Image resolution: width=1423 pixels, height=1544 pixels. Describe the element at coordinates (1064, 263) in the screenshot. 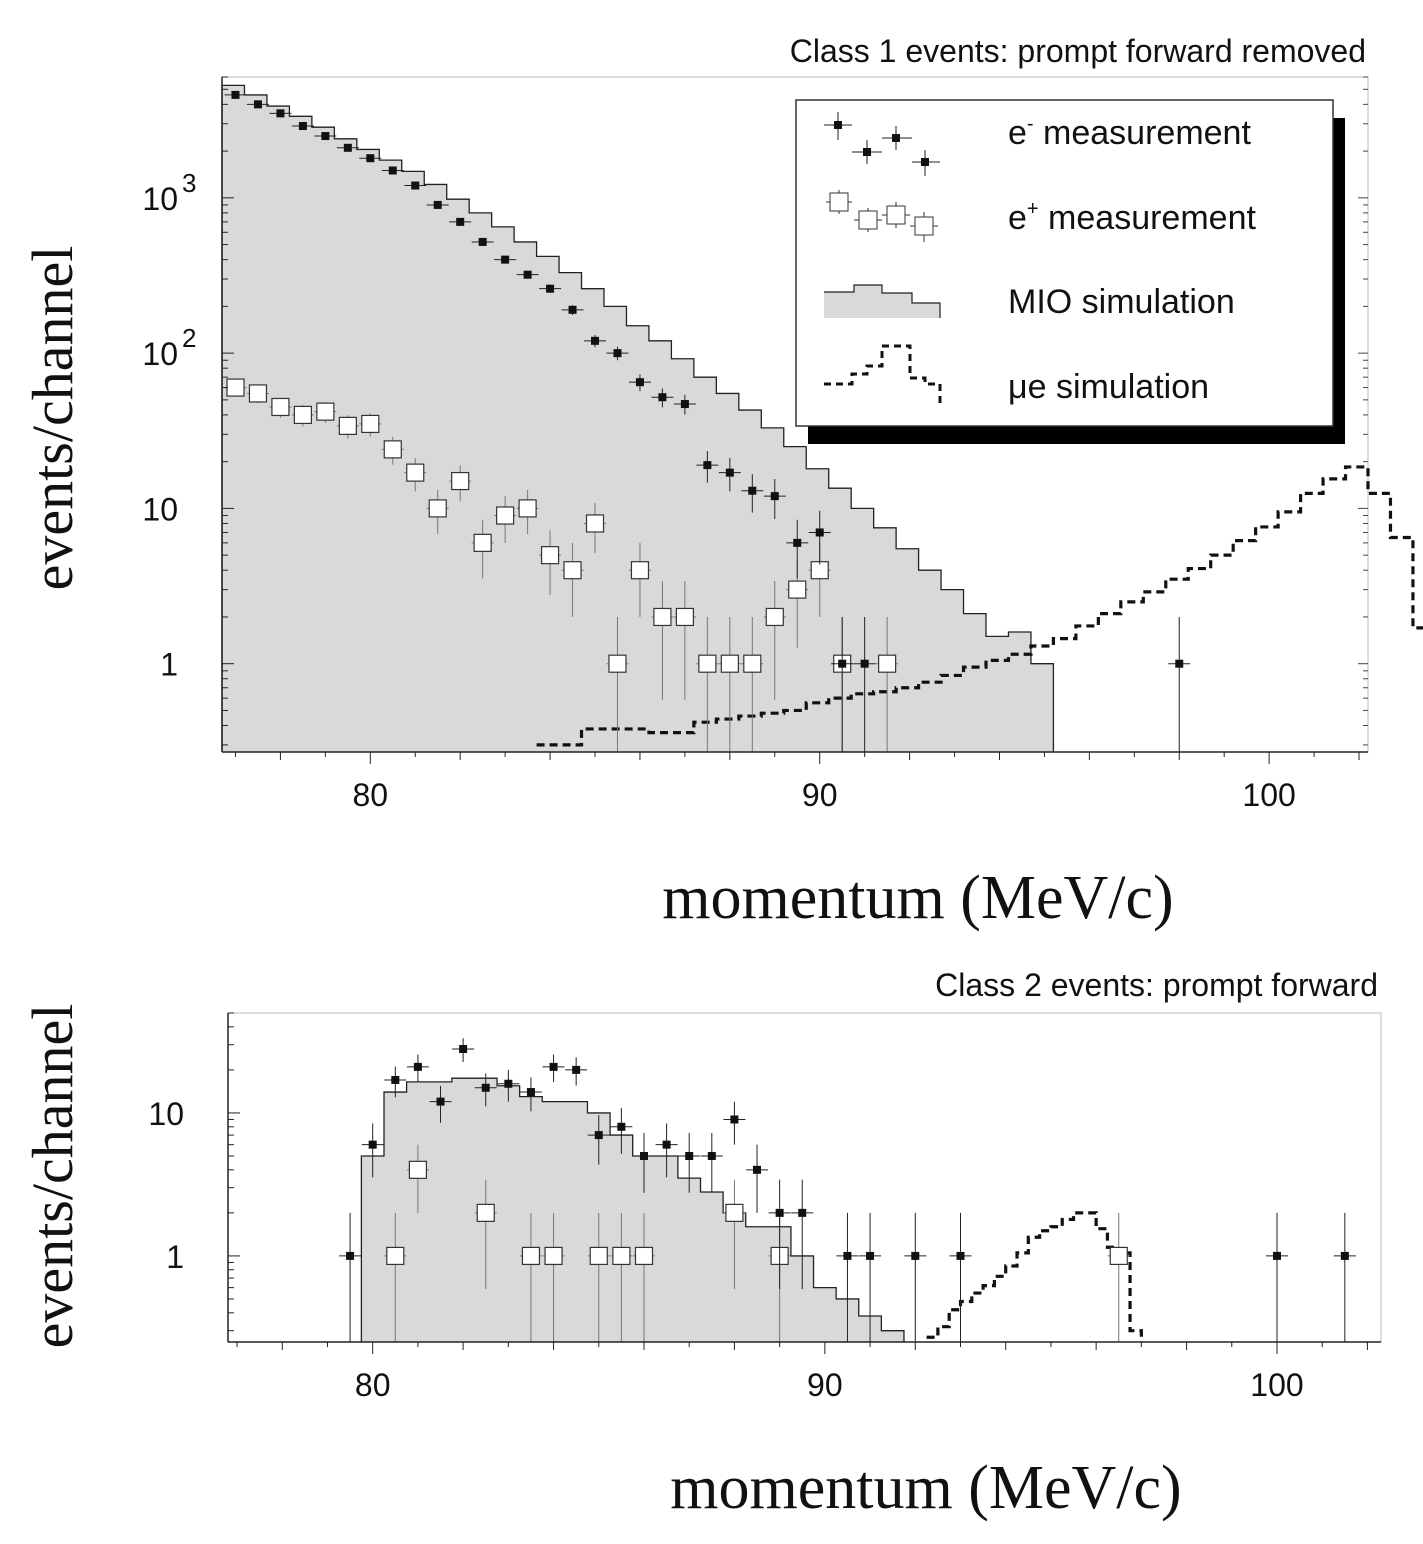

I see `legend-box` at that location.